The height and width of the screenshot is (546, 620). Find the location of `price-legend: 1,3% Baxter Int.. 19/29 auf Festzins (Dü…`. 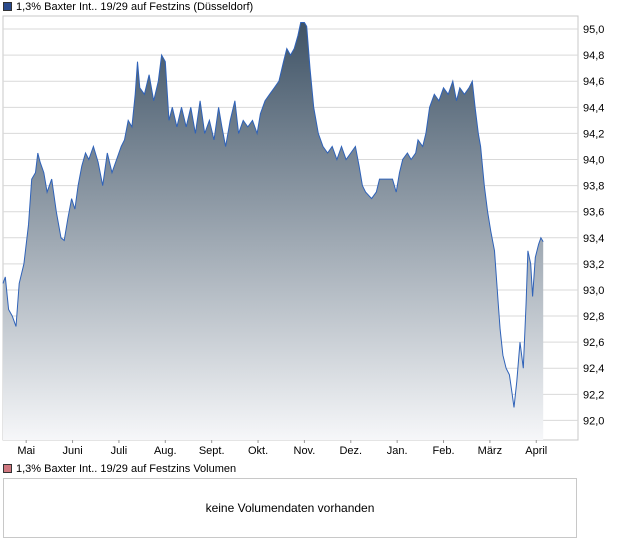

price-legend: 1,3% Baxter Int.. 19/29 auf Festzins (Dü… is located at coordinates (128, 7).